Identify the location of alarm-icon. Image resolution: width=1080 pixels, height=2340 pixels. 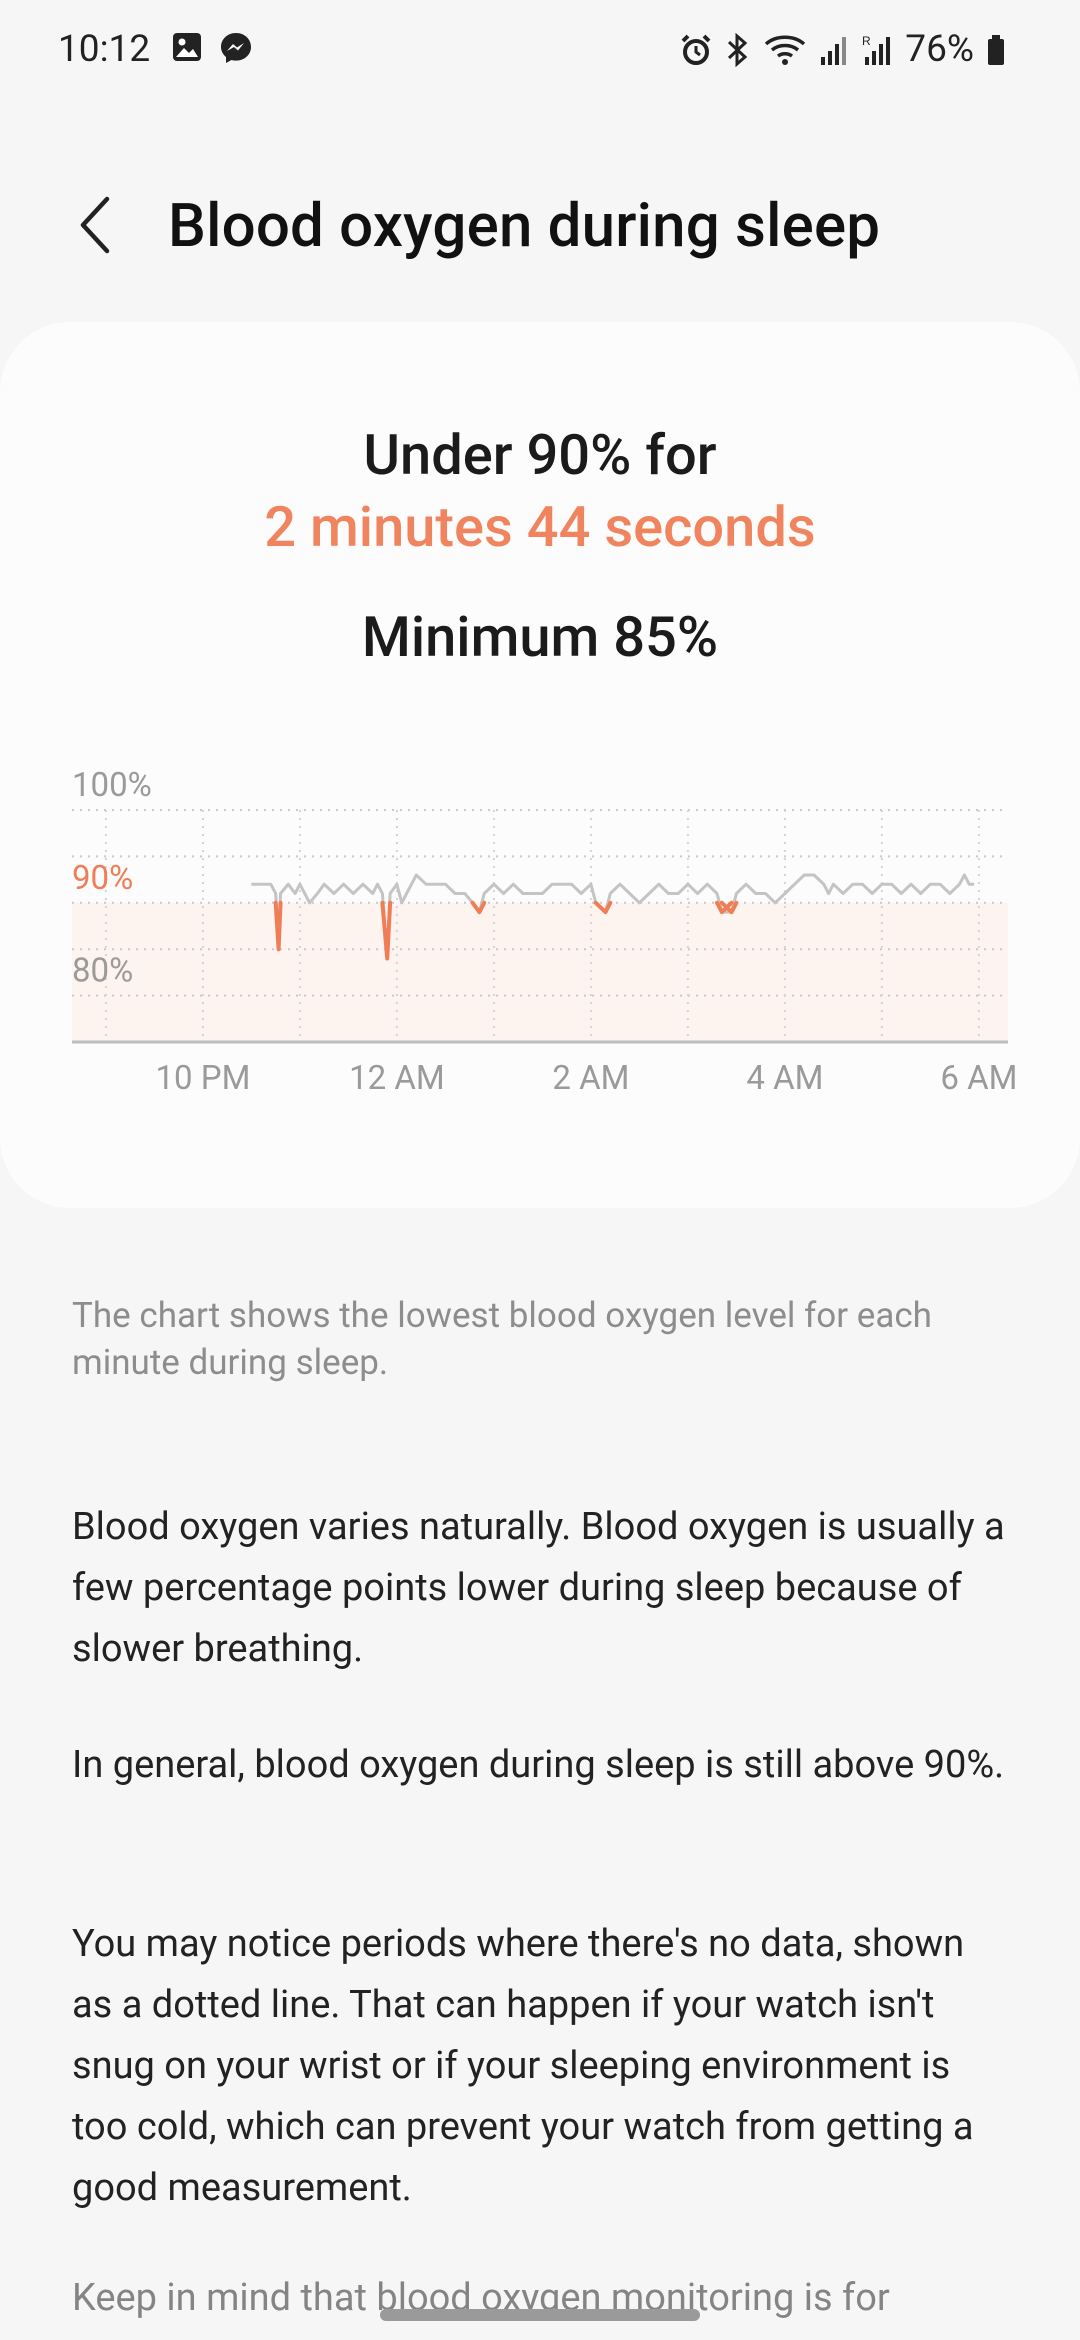
(696, 49).